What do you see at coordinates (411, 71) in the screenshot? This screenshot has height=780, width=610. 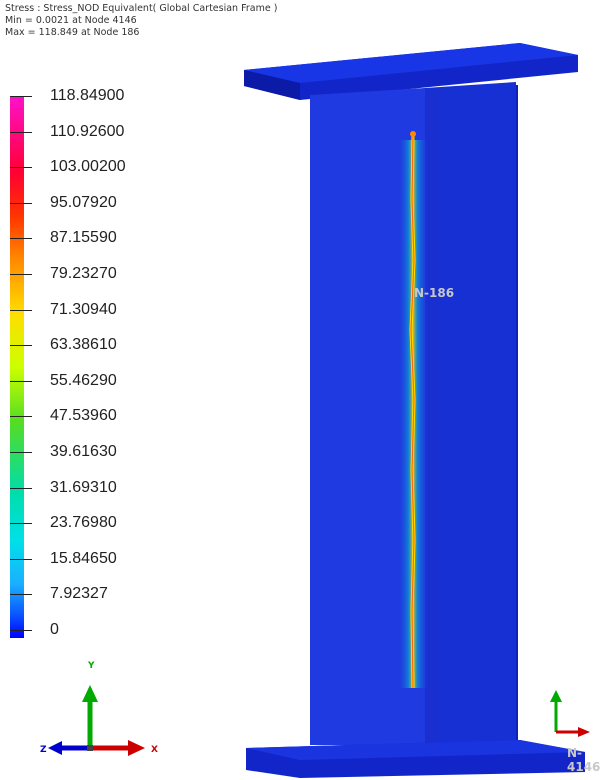 I see `top-flange` at bounding box center [411, 71].